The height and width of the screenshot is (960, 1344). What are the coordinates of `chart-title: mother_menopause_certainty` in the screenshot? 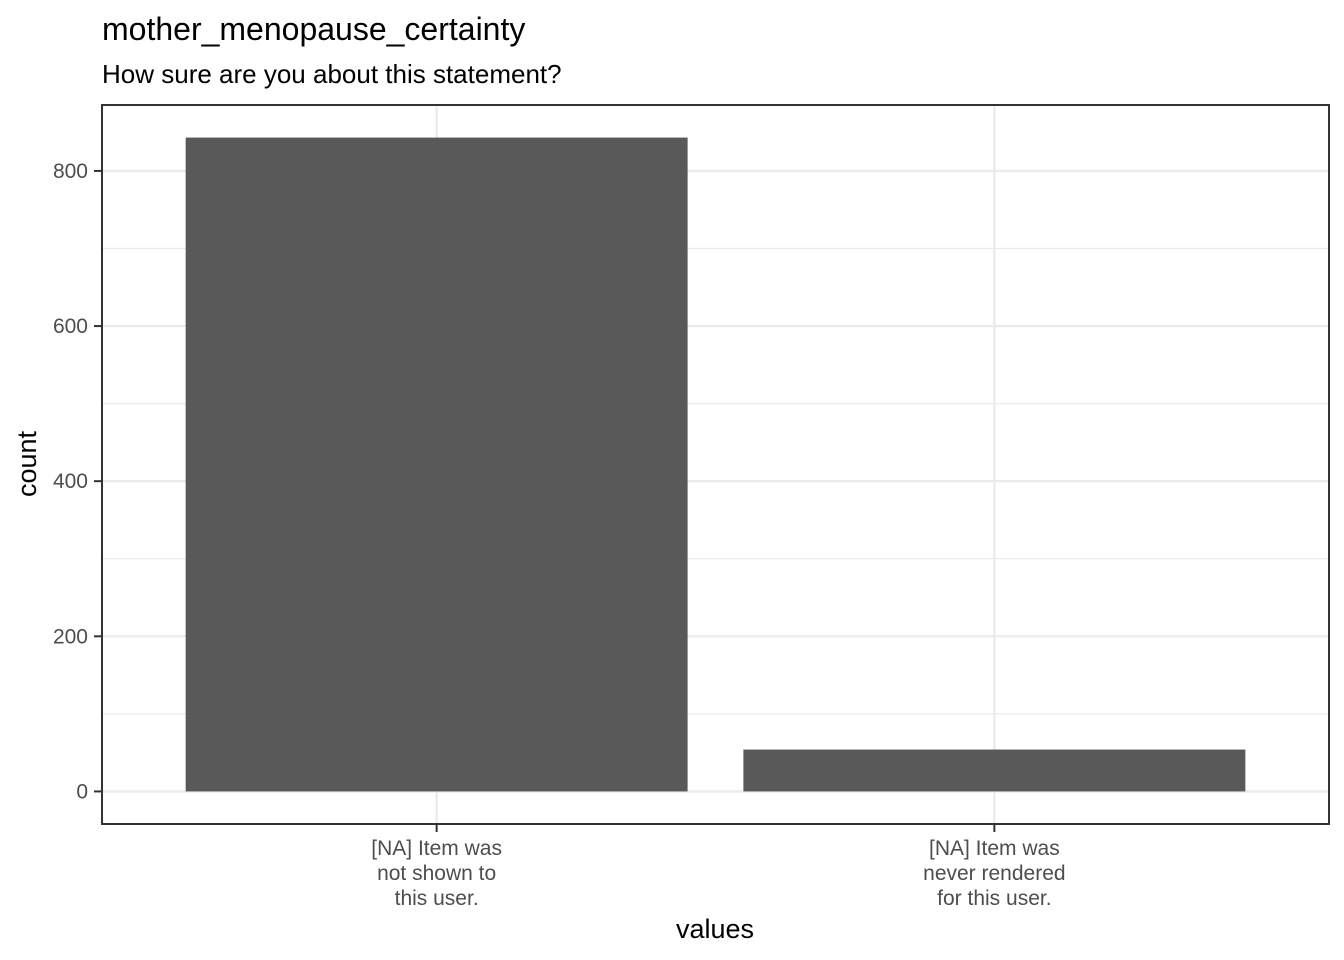 It's located at (313, 29).